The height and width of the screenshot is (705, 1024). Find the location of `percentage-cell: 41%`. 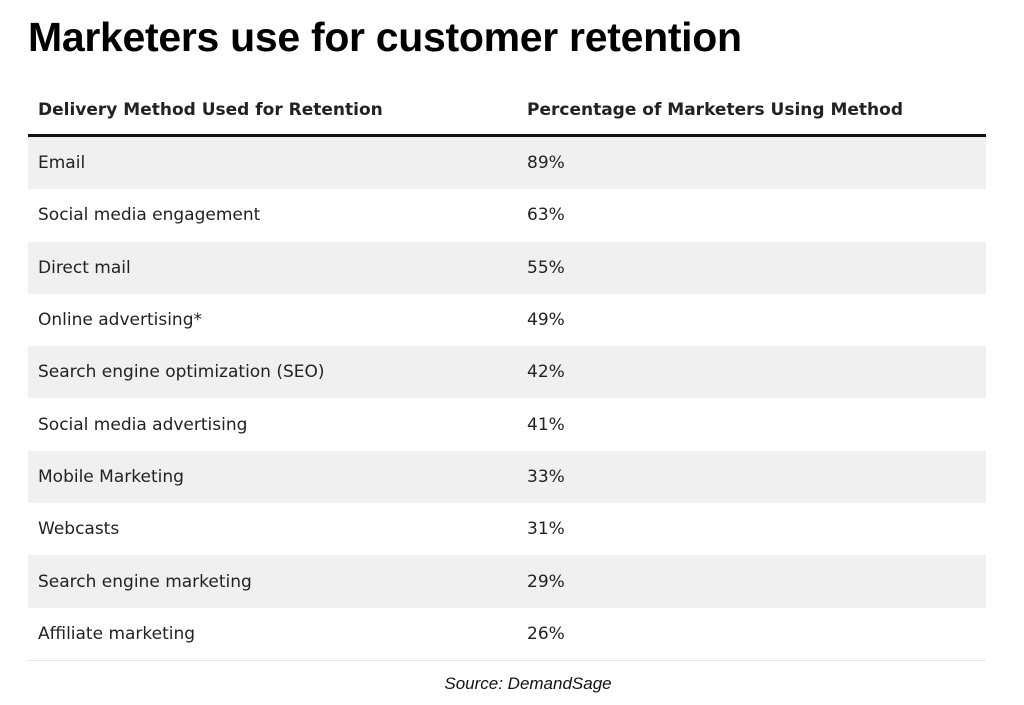

percentage-cell: 41% is located at coordinates (546, 424).